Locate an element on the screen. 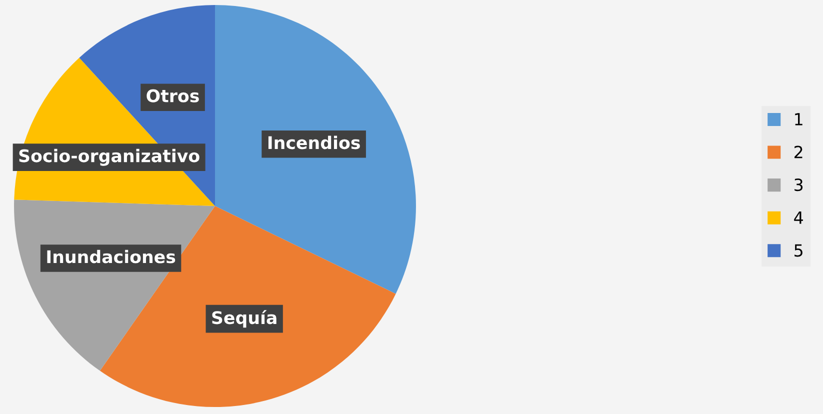 The width and height of the screenshot is (823, 414). legend-label: 1 is located at coordinates (798, 119).